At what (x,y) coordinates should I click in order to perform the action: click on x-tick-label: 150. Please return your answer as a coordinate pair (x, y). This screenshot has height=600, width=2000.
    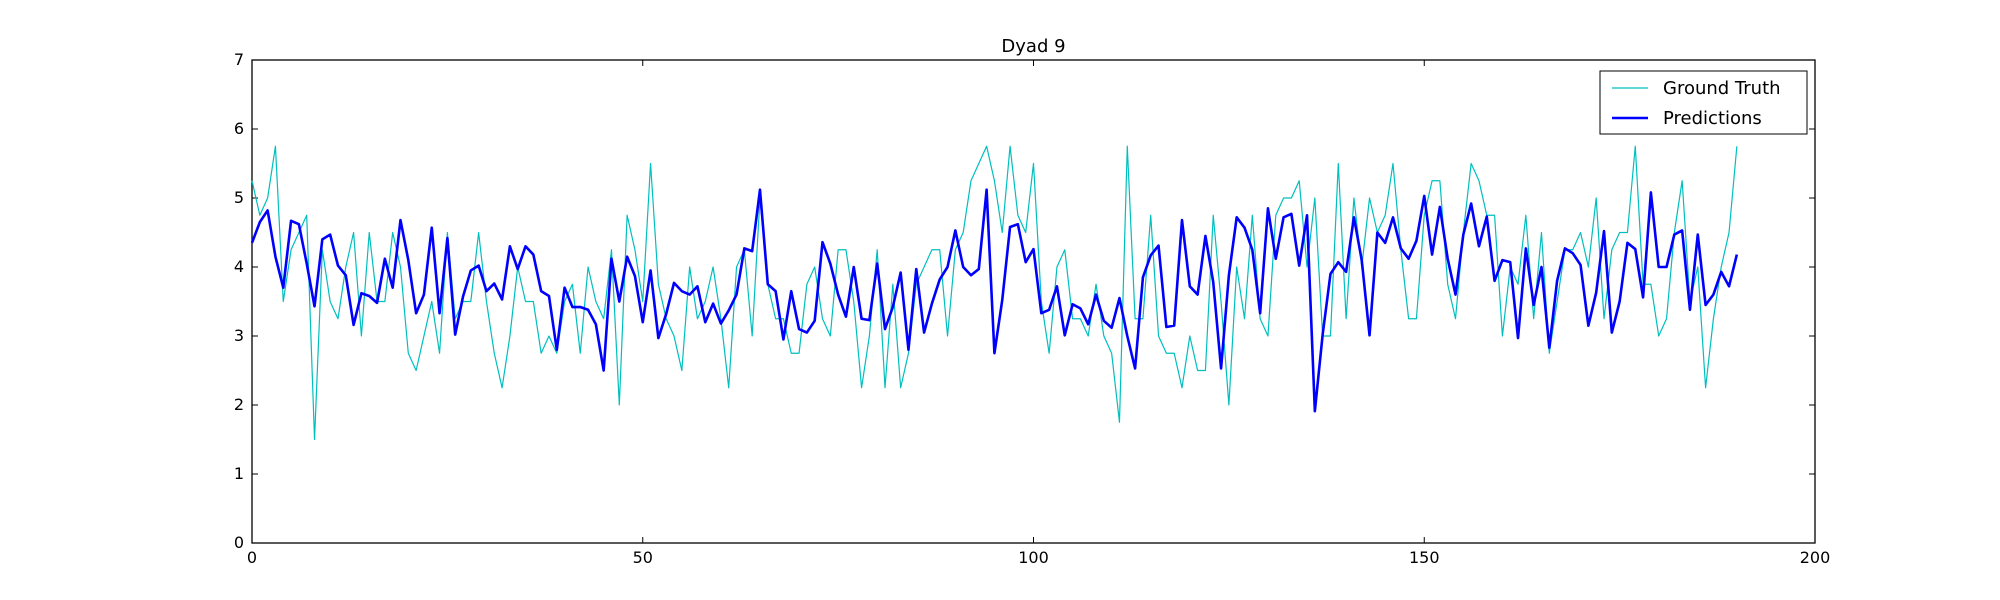
    Looking at the image, I should click on (1424, 557).